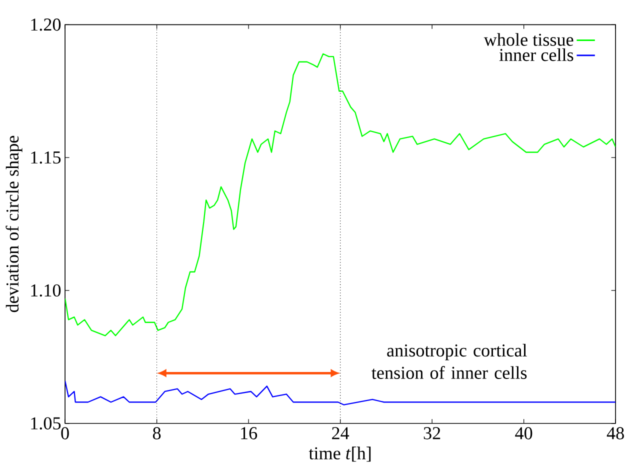 Image resolution: width=641 pixels, height=469 pixels. What do you see at coordinates (46, 290) in the screenshot?
I see `y-tick-label: 1.10` at bounding box center [46, 290].